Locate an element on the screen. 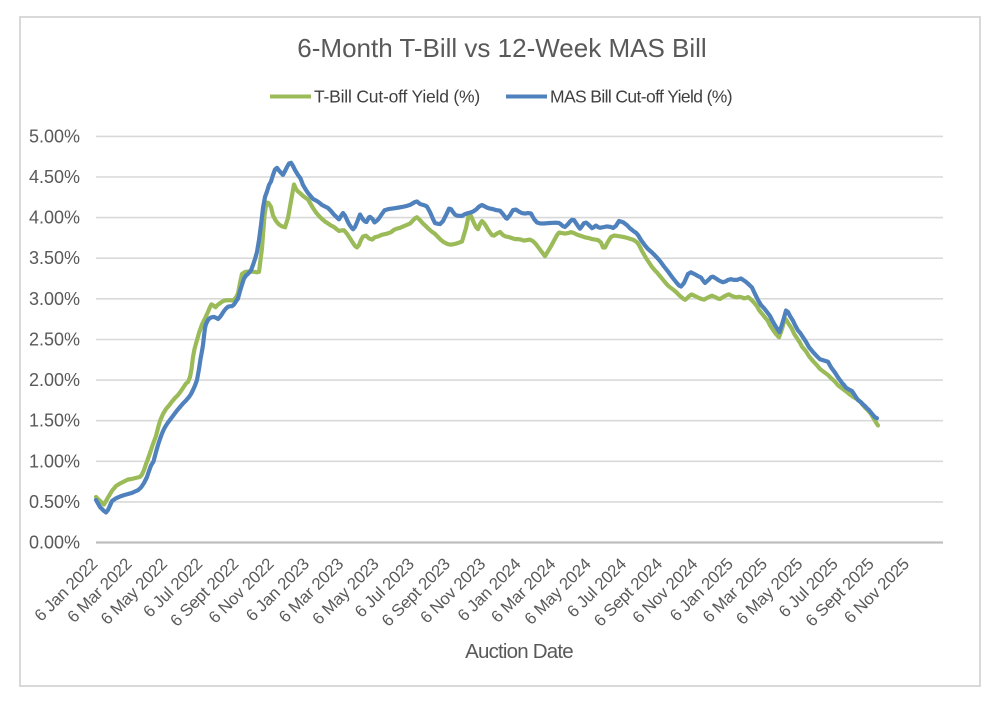  svg-text: T-Bill Cut-off Yield (%) is located at coordinates (397, 97).